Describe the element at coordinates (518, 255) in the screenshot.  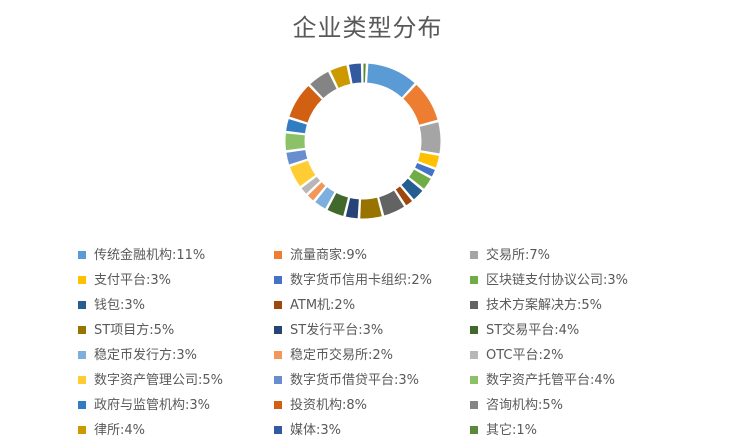
I see `legend-label: 交易所:7%` at that location.